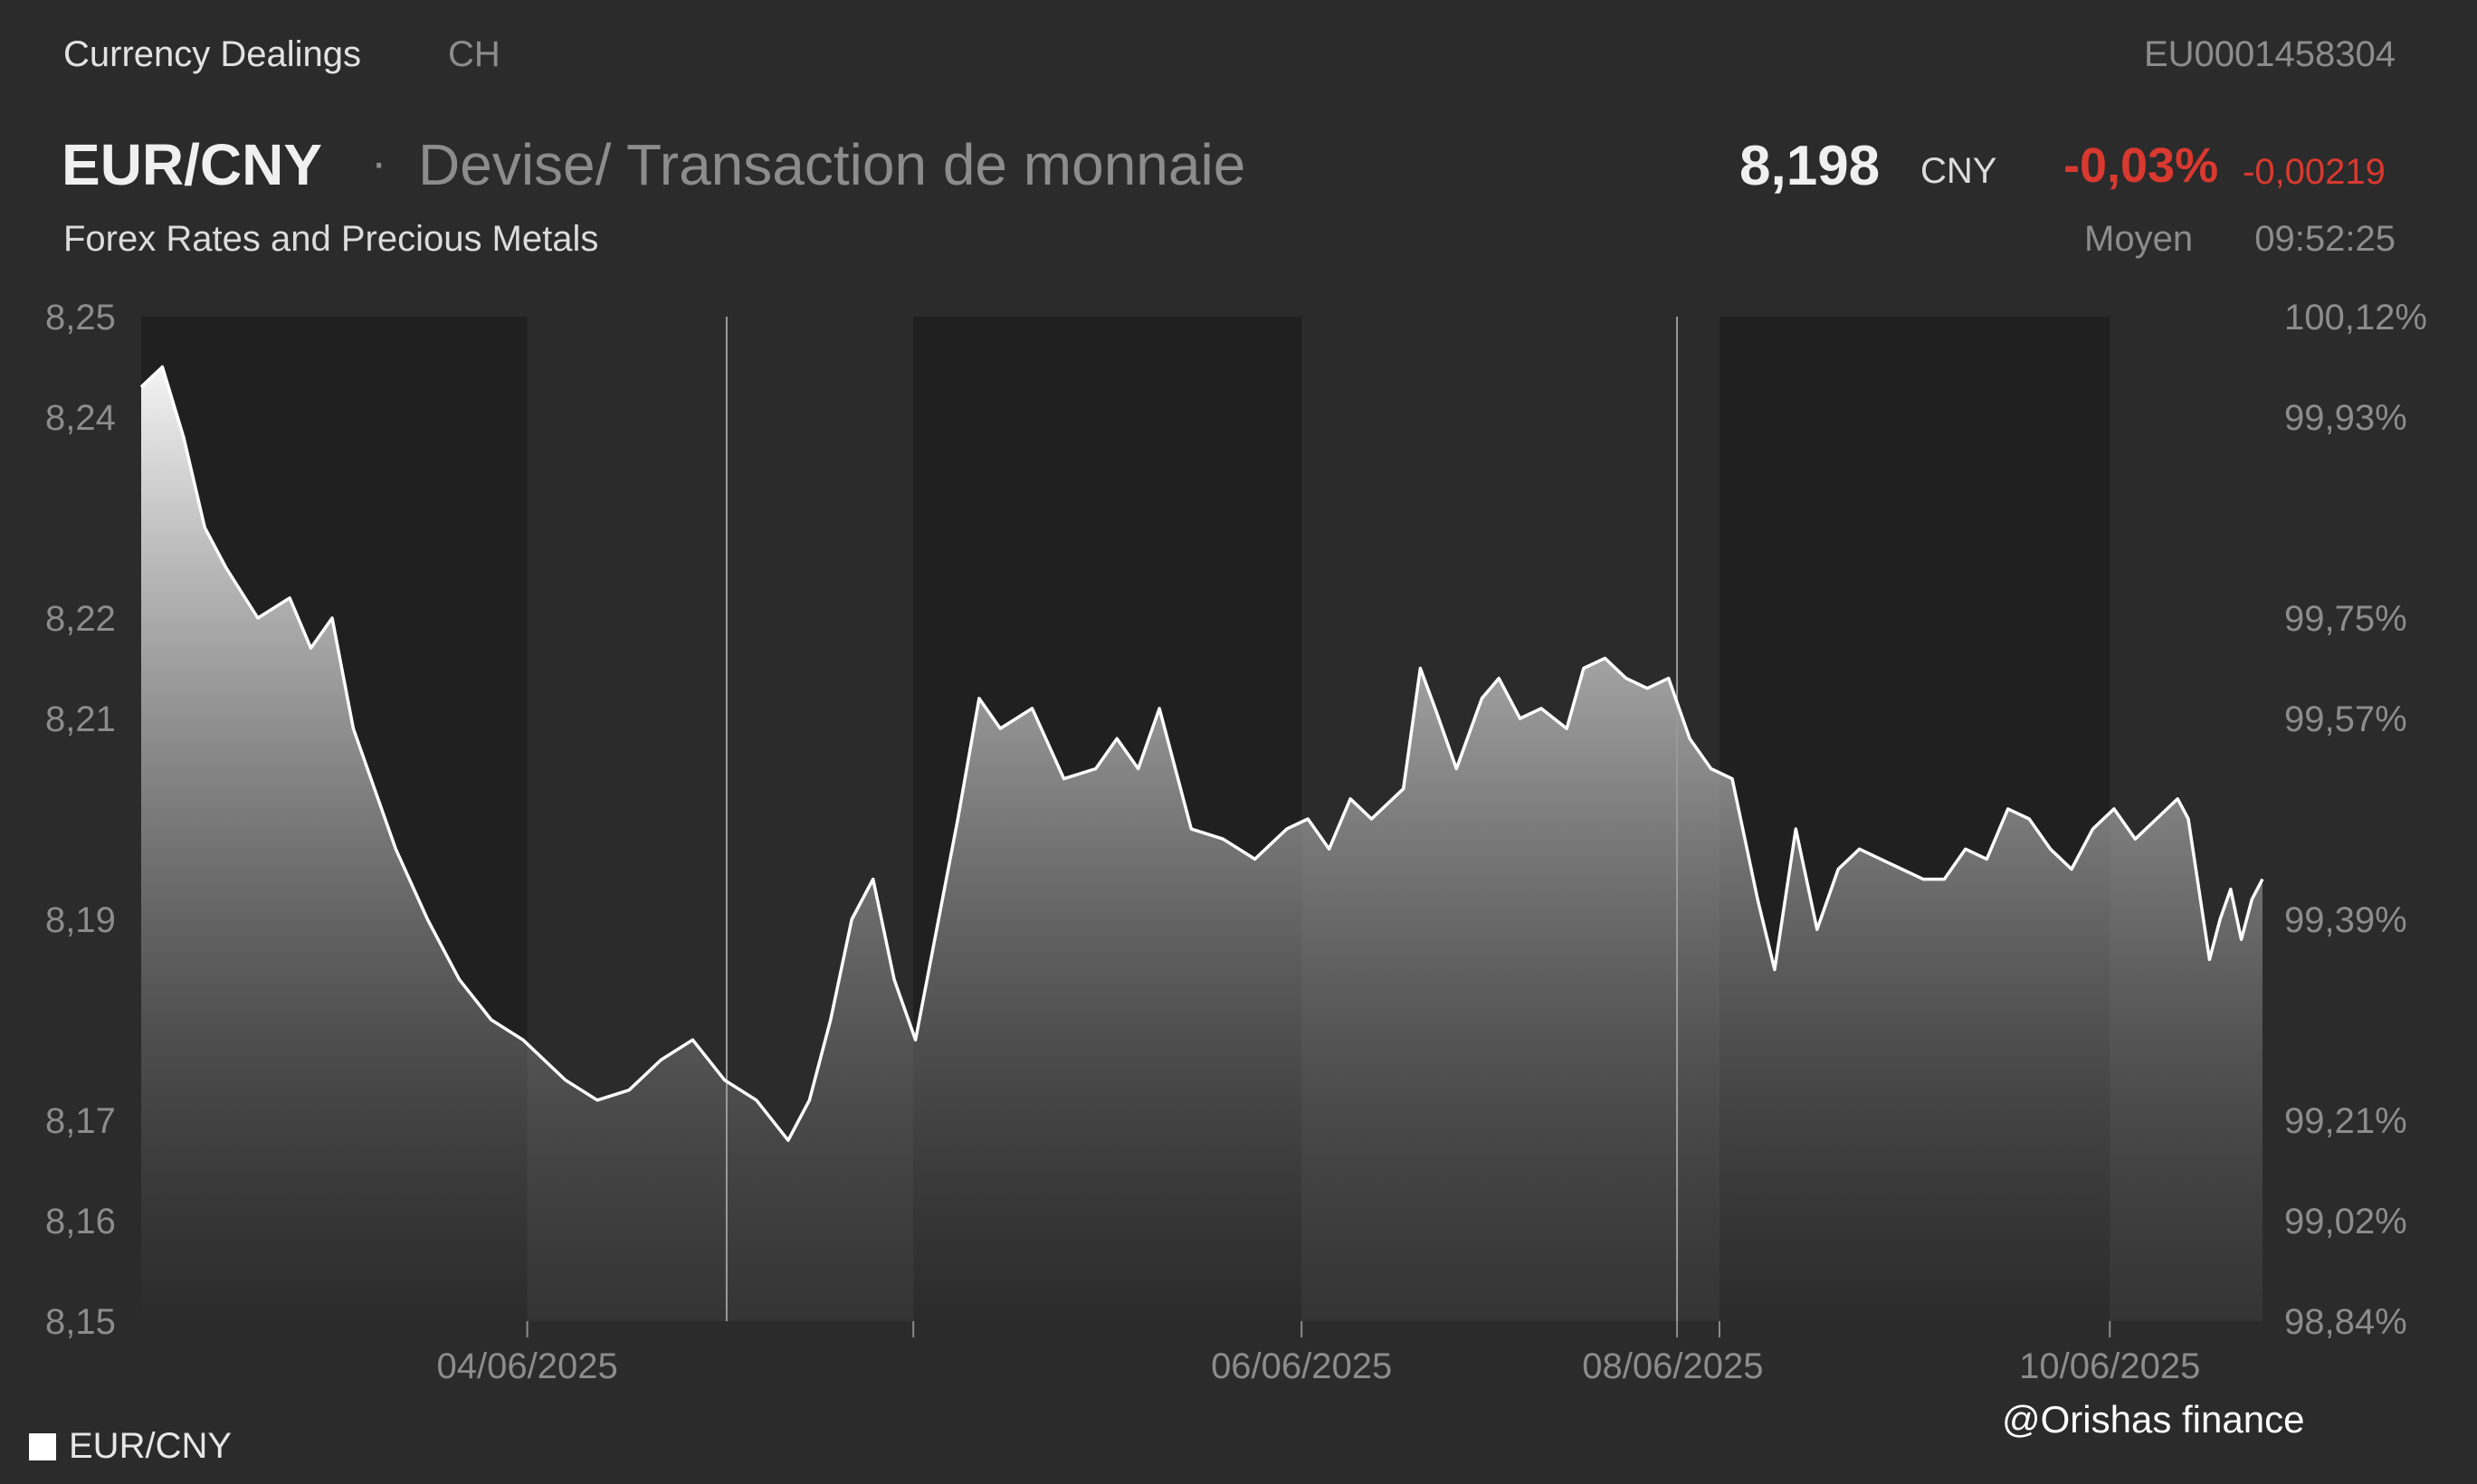 Image resolution: width=2477 pixels, height=1484 pixels. I want to click on price-mode: Moyen, so click(2139, 239).